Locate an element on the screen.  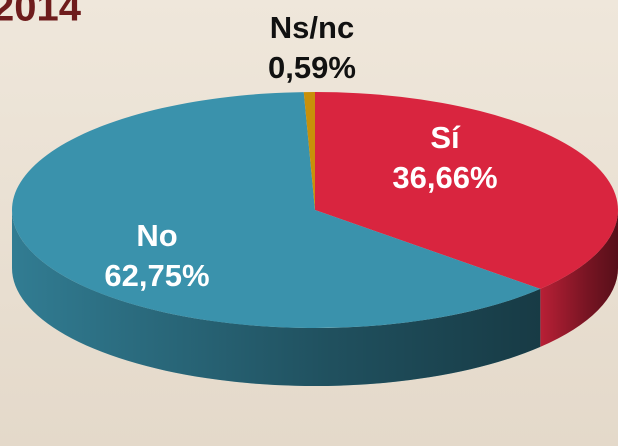
slice-label: Sí is located at coordinates (445, 137).